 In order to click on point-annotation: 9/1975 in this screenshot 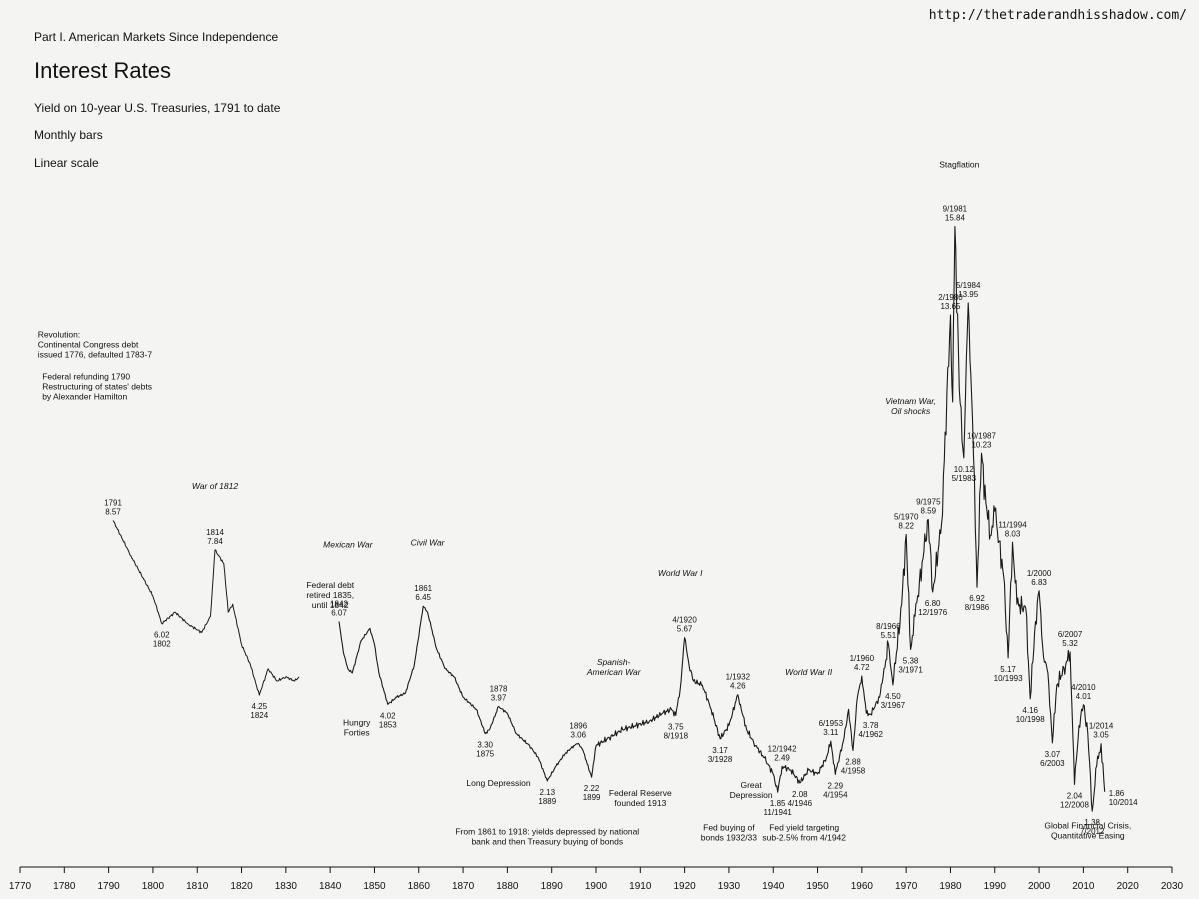, I will do `click(928, 502)`.